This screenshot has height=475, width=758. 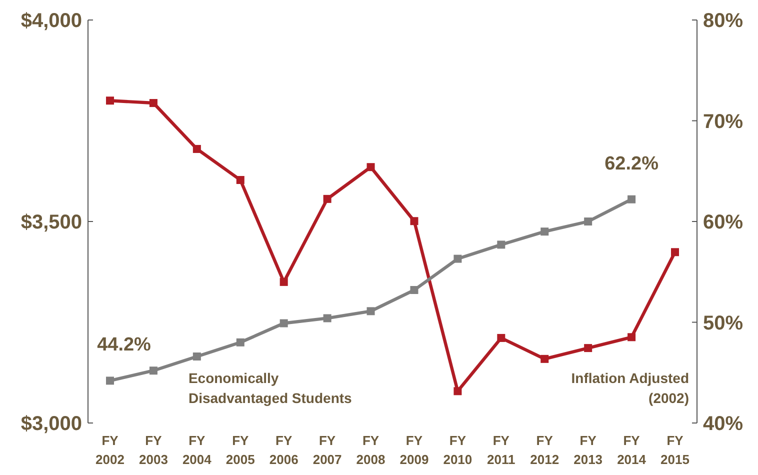 I want to click on x-tick-label: FY 2013, so click(x=588, y=450).